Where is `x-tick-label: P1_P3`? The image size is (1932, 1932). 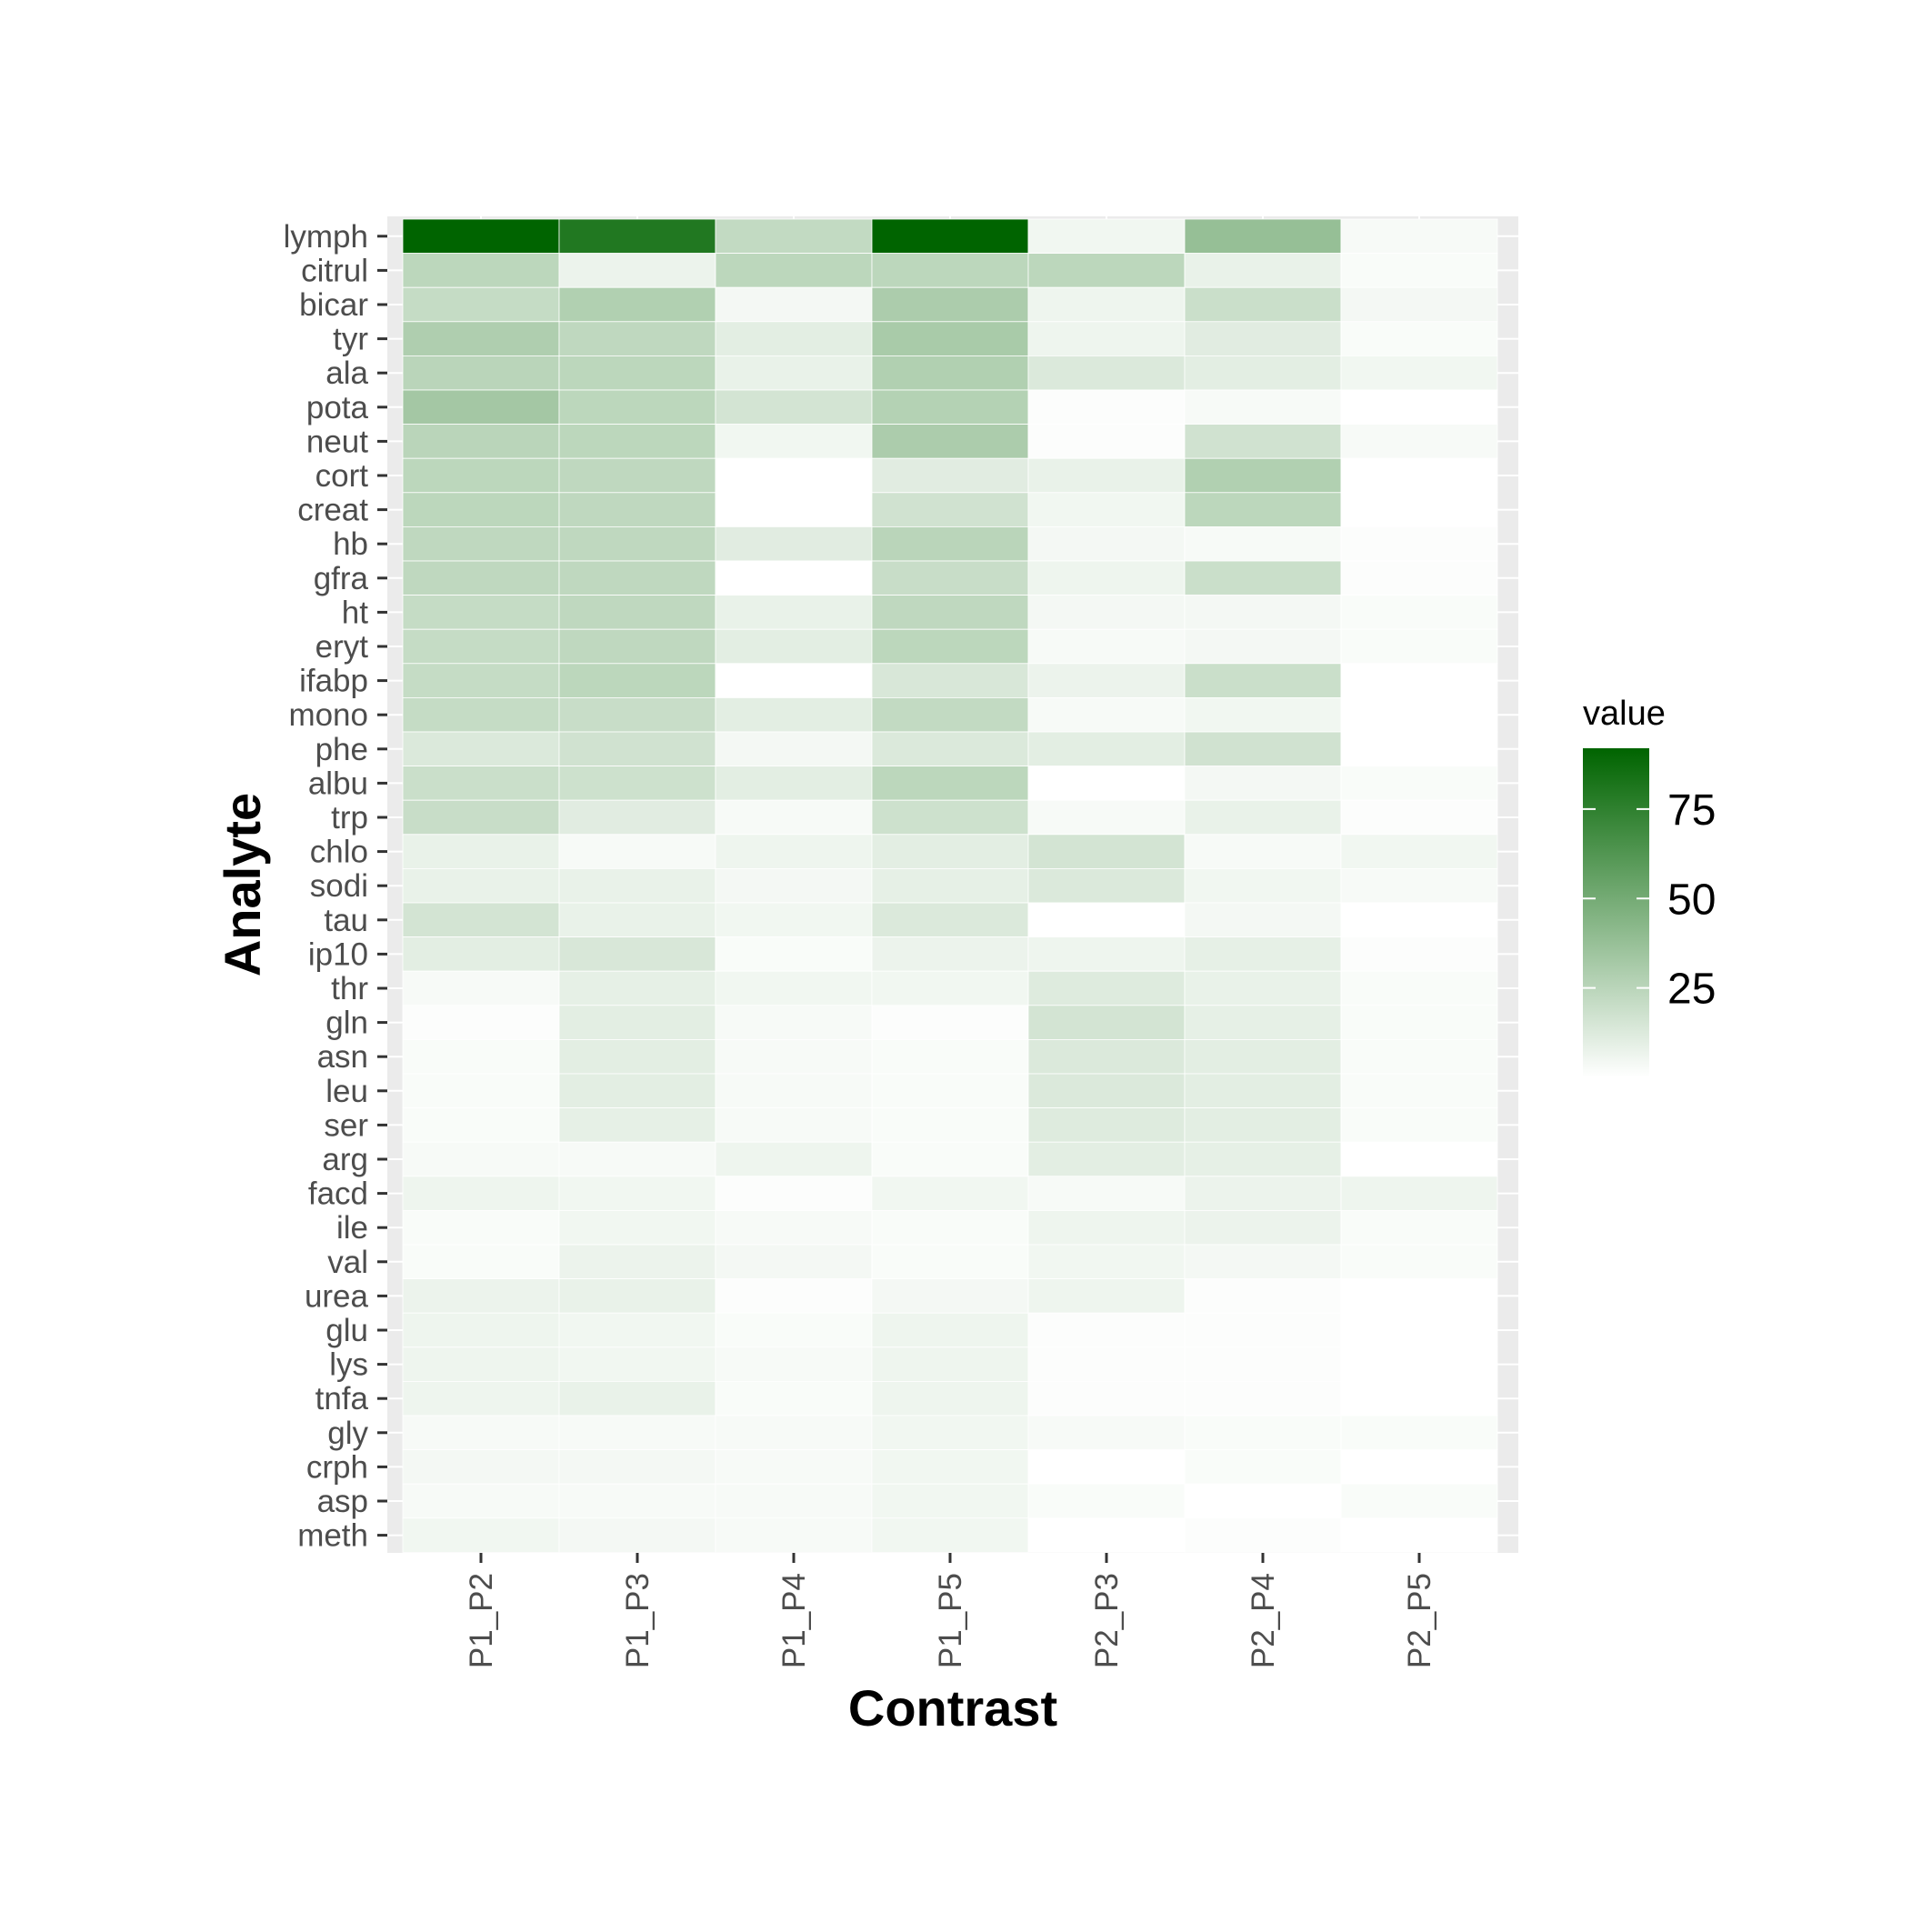
x-tick-label: P1_P3 is located at coordinates (638, 1620).